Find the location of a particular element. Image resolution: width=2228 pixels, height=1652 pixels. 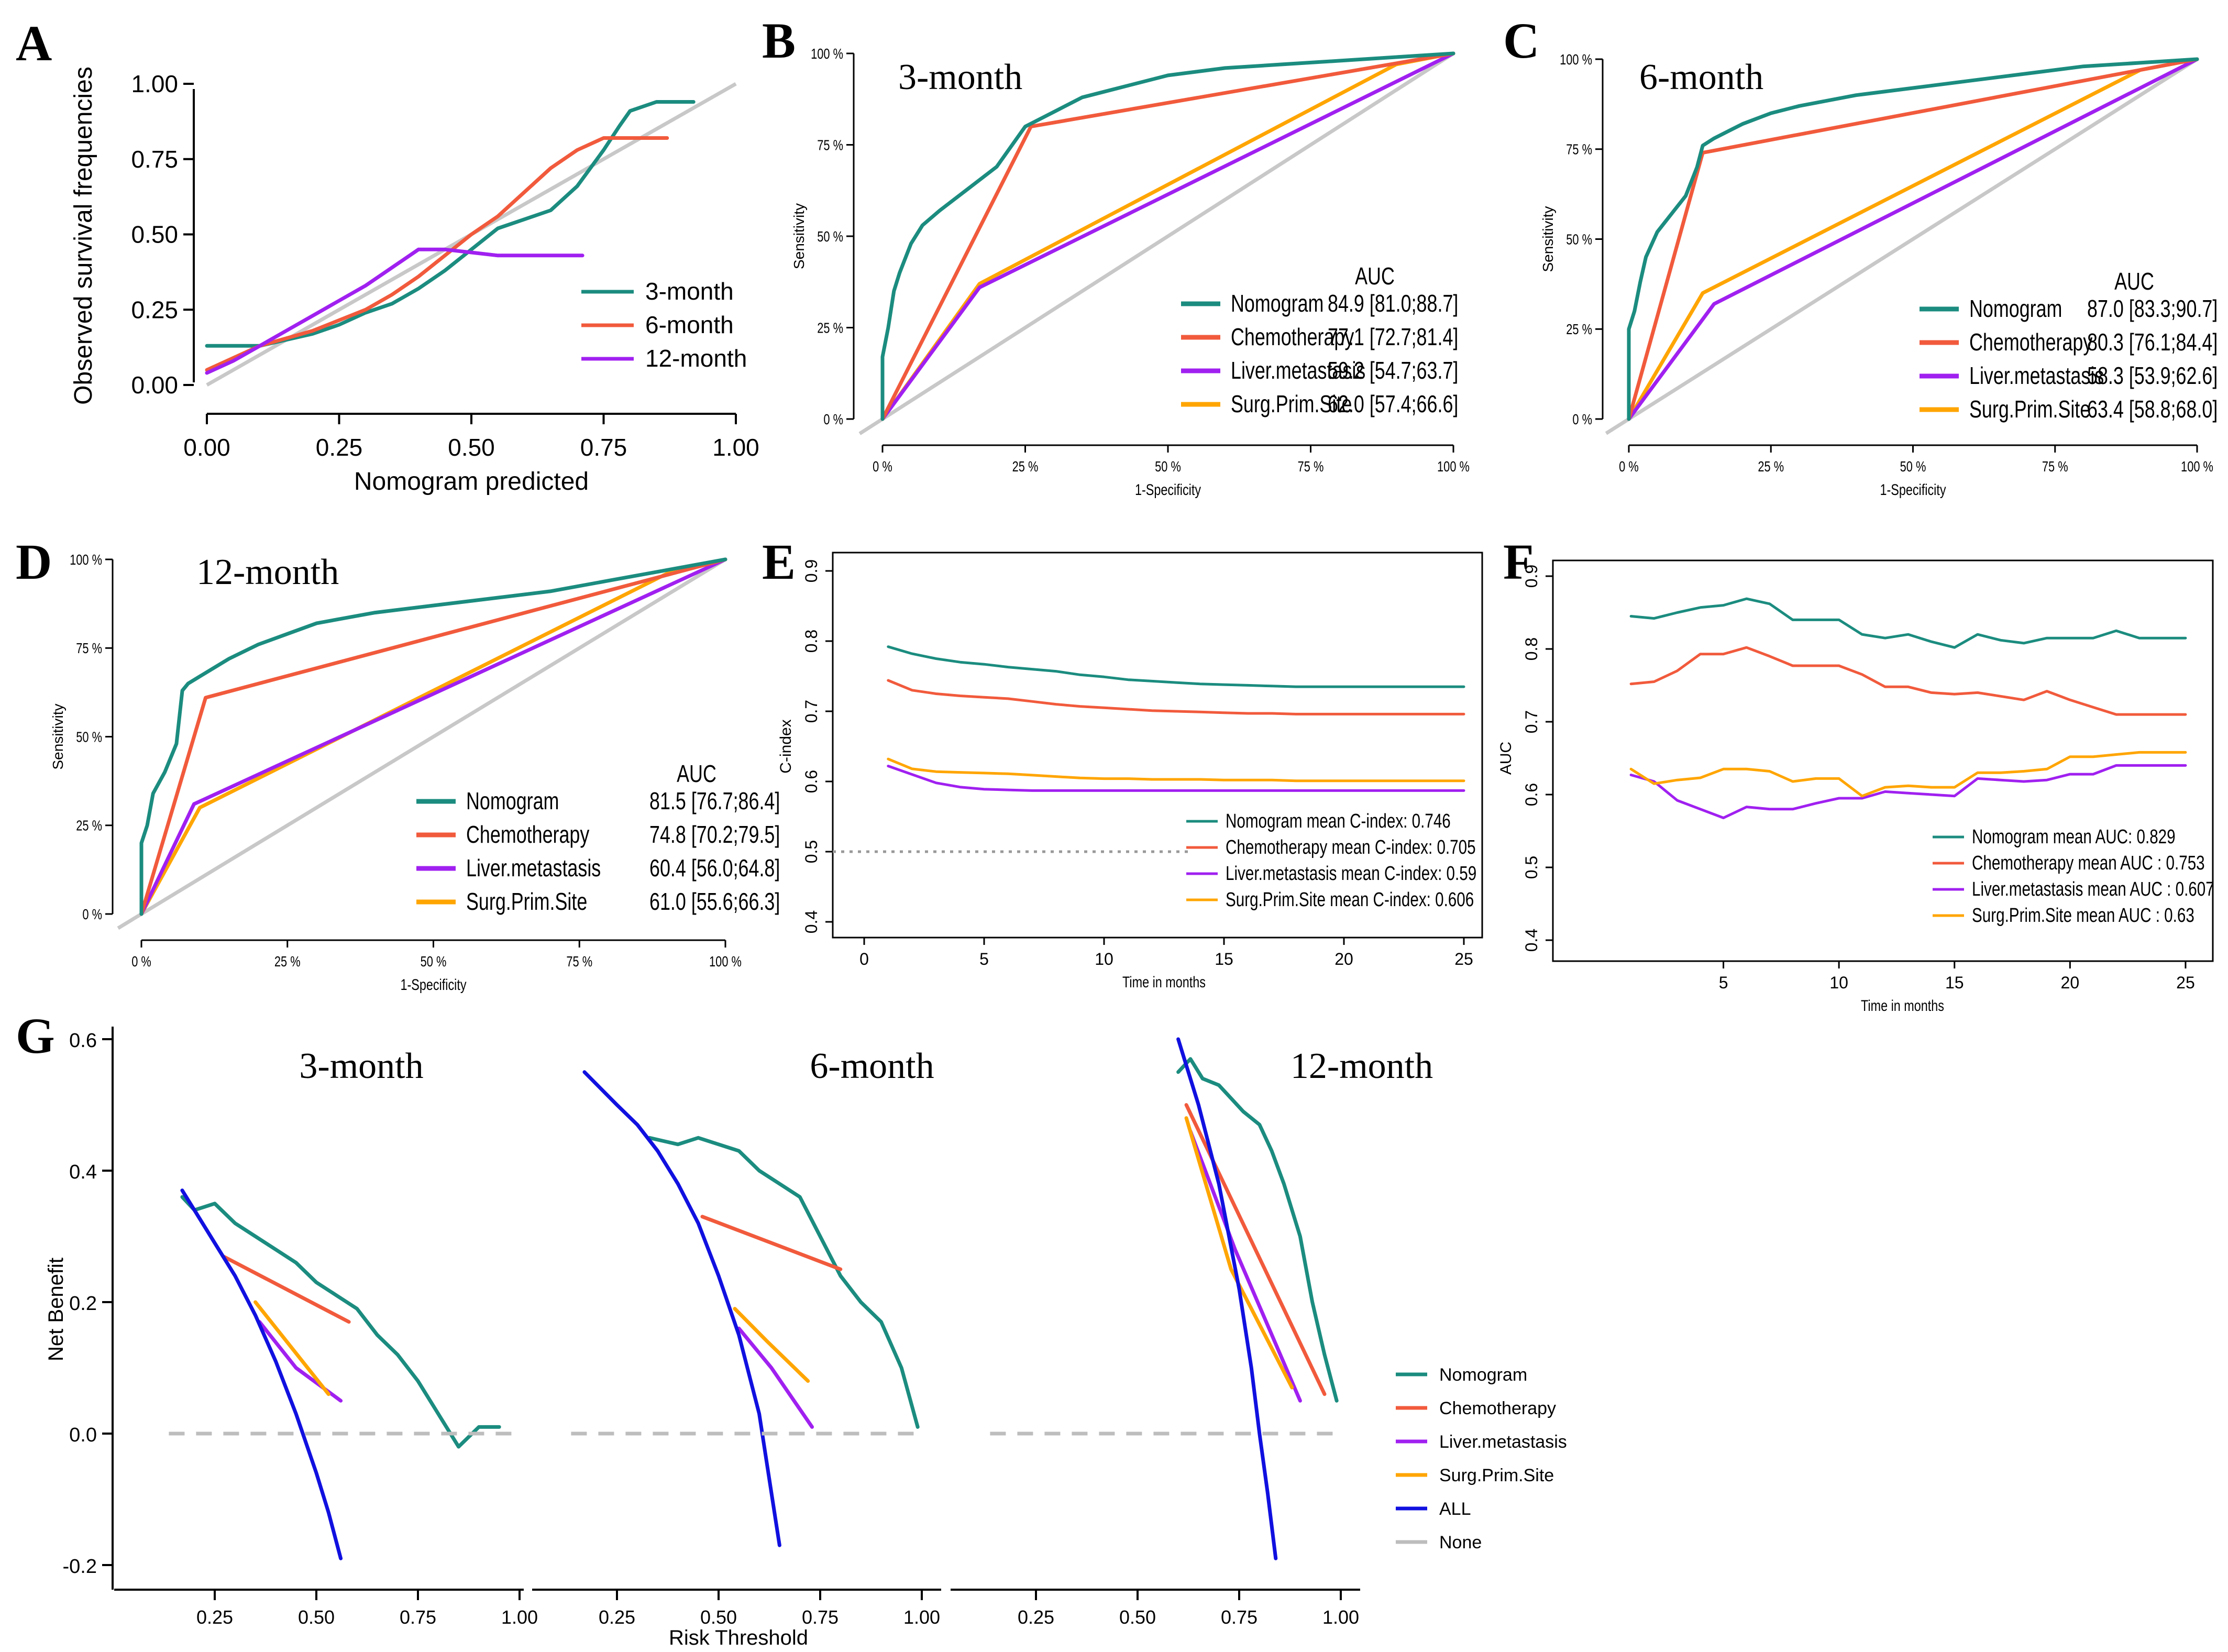

panel-title-d: 12-month is located at coordinates (267, 572).